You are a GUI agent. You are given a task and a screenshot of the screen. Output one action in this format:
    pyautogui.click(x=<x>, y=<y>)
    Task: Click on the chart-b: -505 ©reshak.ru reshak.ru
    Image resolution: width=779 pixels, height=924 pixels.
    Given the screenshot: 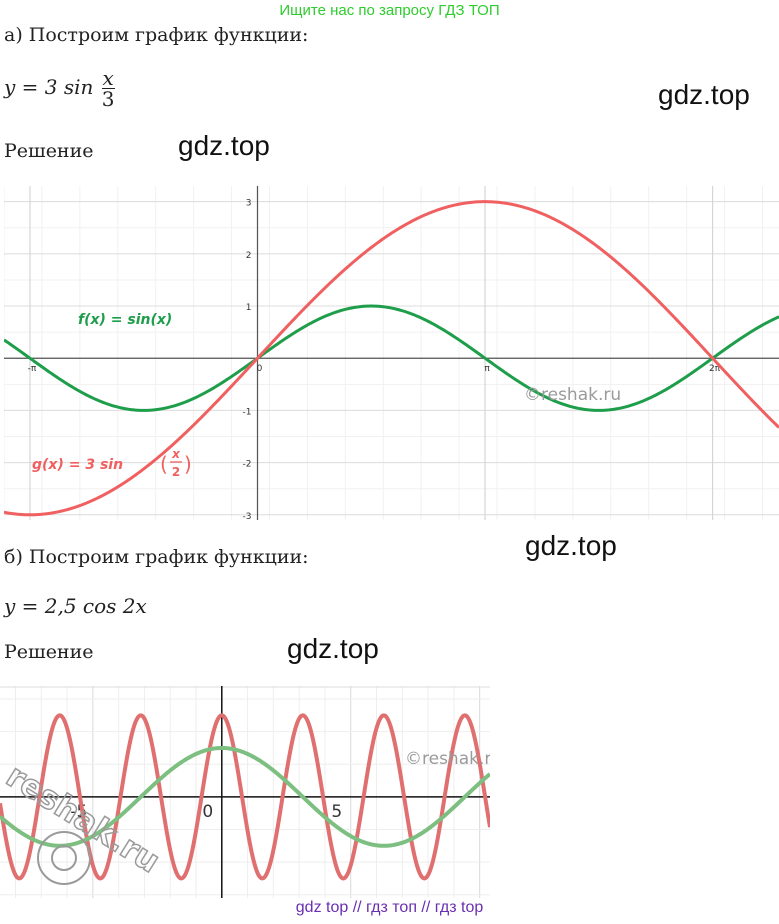 What is the action you would take?
    pyautogui.click(x=245, y=792)
    